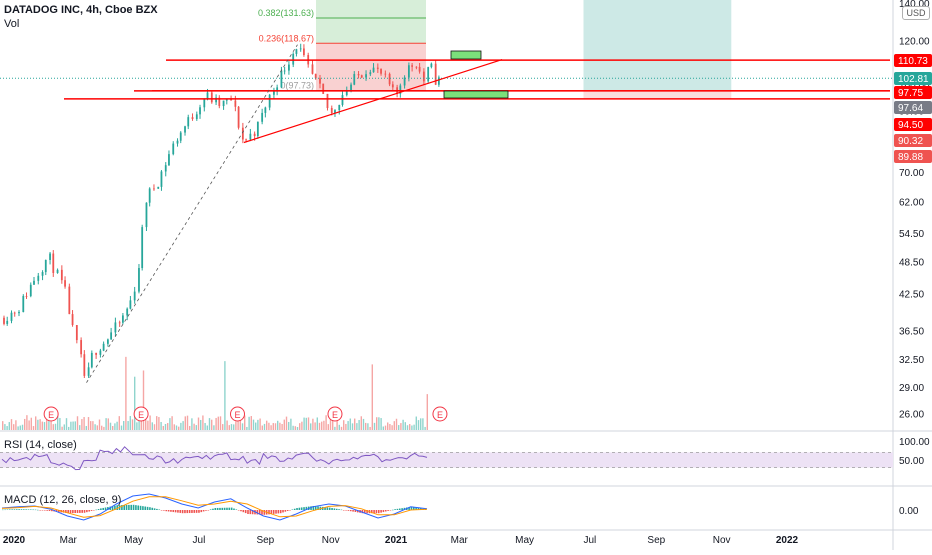 The image size is (932, 555). What do you see at coordinates (81, 10) in the screenshot?
I see `symbol-title: DATADOG INC, 4h, Cboe BZX` at bounding box center [81, 10].